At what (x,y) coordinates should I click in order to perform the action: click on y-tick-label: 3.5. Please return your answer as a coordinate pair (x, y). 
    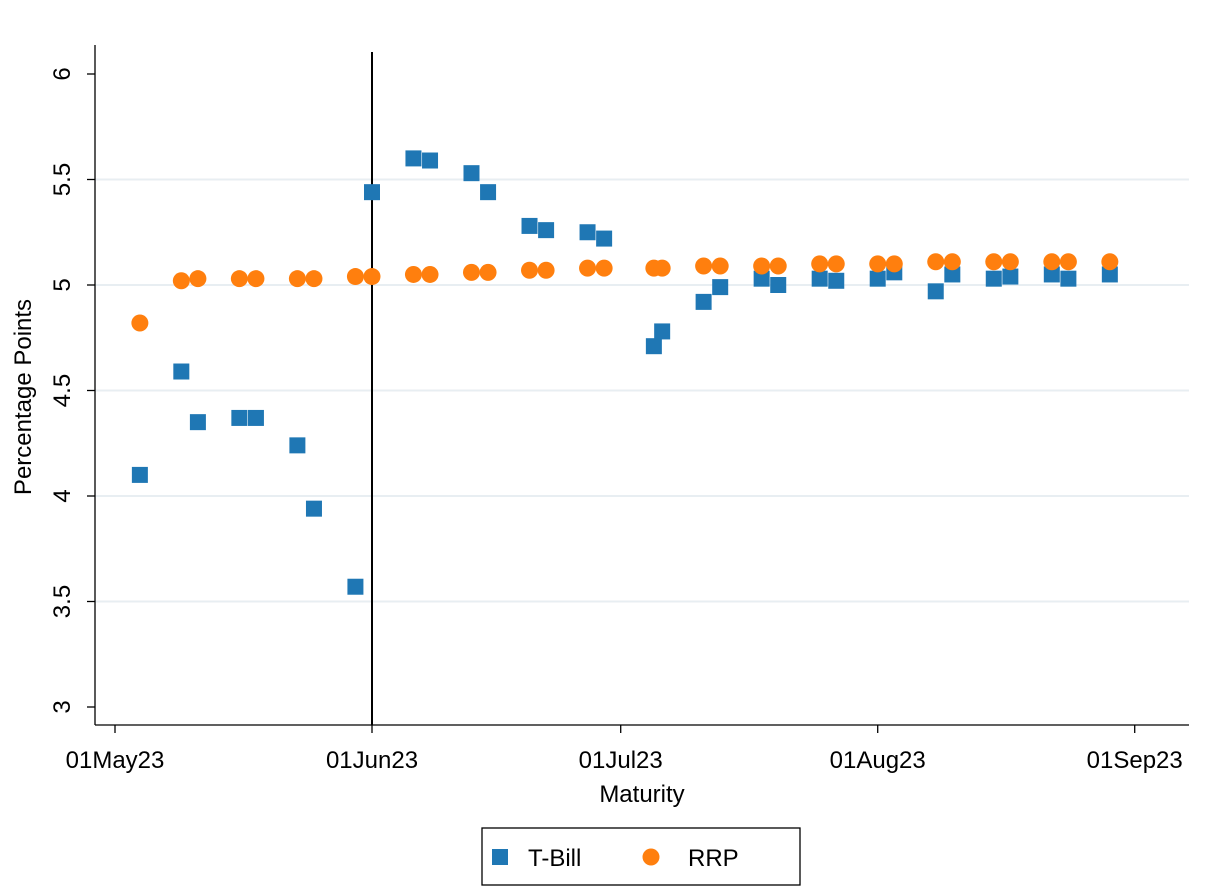
    Looking at the image, I should click on (62, 601).